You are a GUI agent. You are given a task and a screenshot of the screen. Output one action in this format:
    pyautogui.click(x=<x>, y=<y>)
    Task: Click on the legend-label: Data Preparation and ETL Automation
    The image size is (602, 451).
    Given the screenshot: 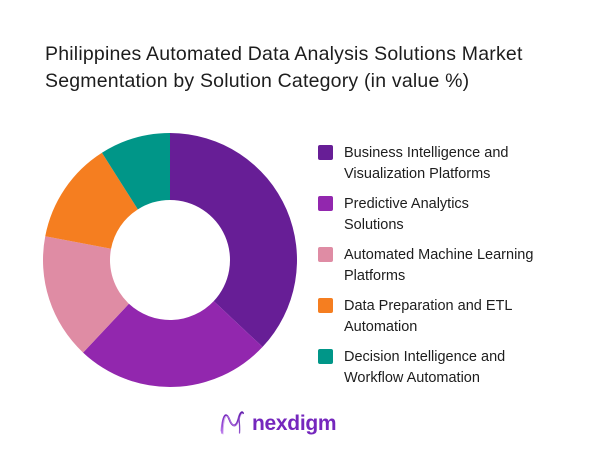 What is the action you would take?
    pyautogui.click(x=428, y=316)
    